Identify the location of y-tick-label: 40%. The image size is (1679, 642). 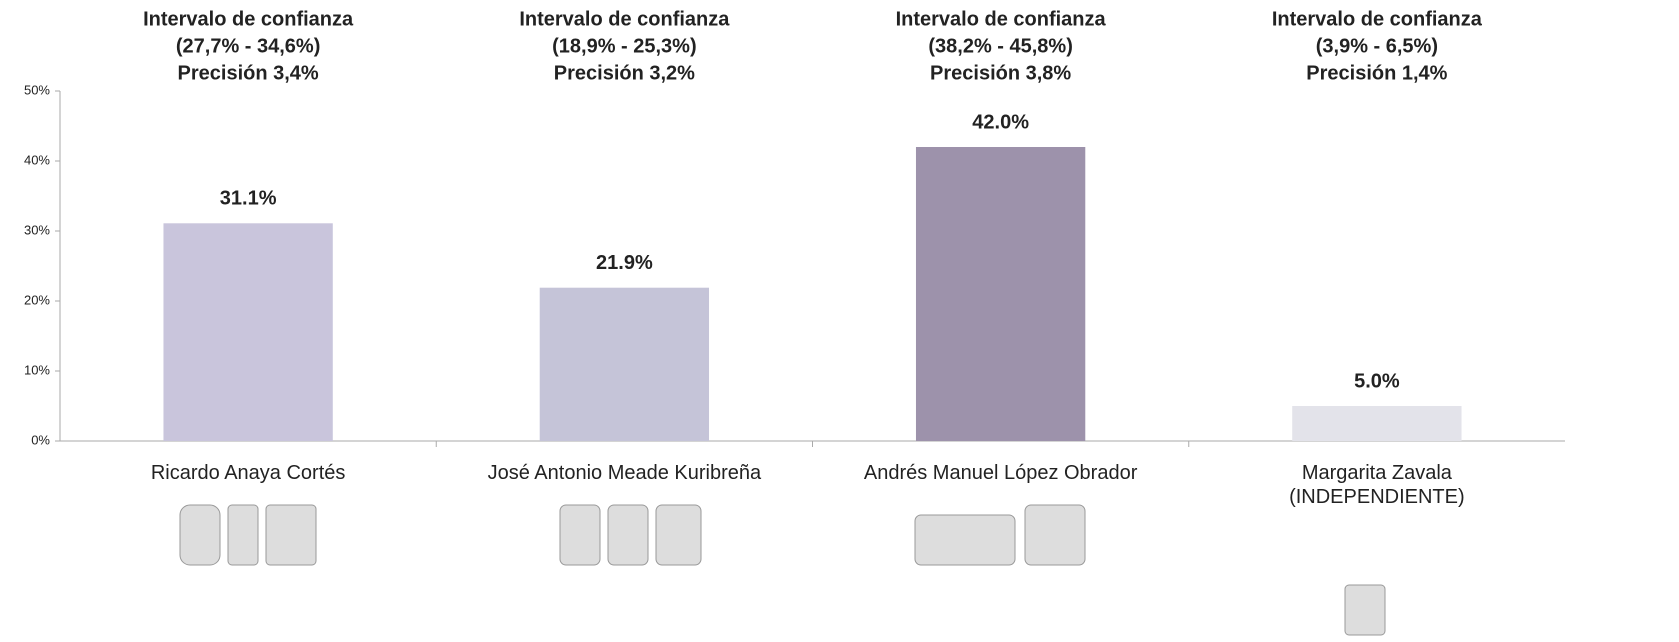
(37, 159).